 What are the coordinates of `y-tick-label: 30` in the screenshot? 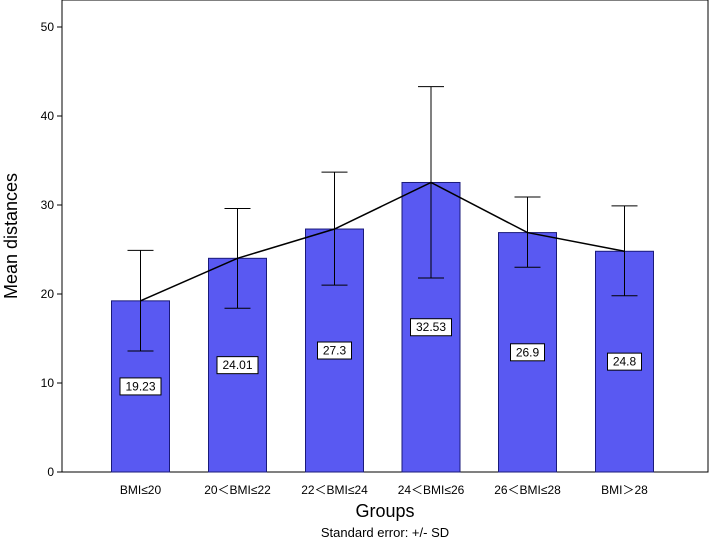 It's located at (48, 205).